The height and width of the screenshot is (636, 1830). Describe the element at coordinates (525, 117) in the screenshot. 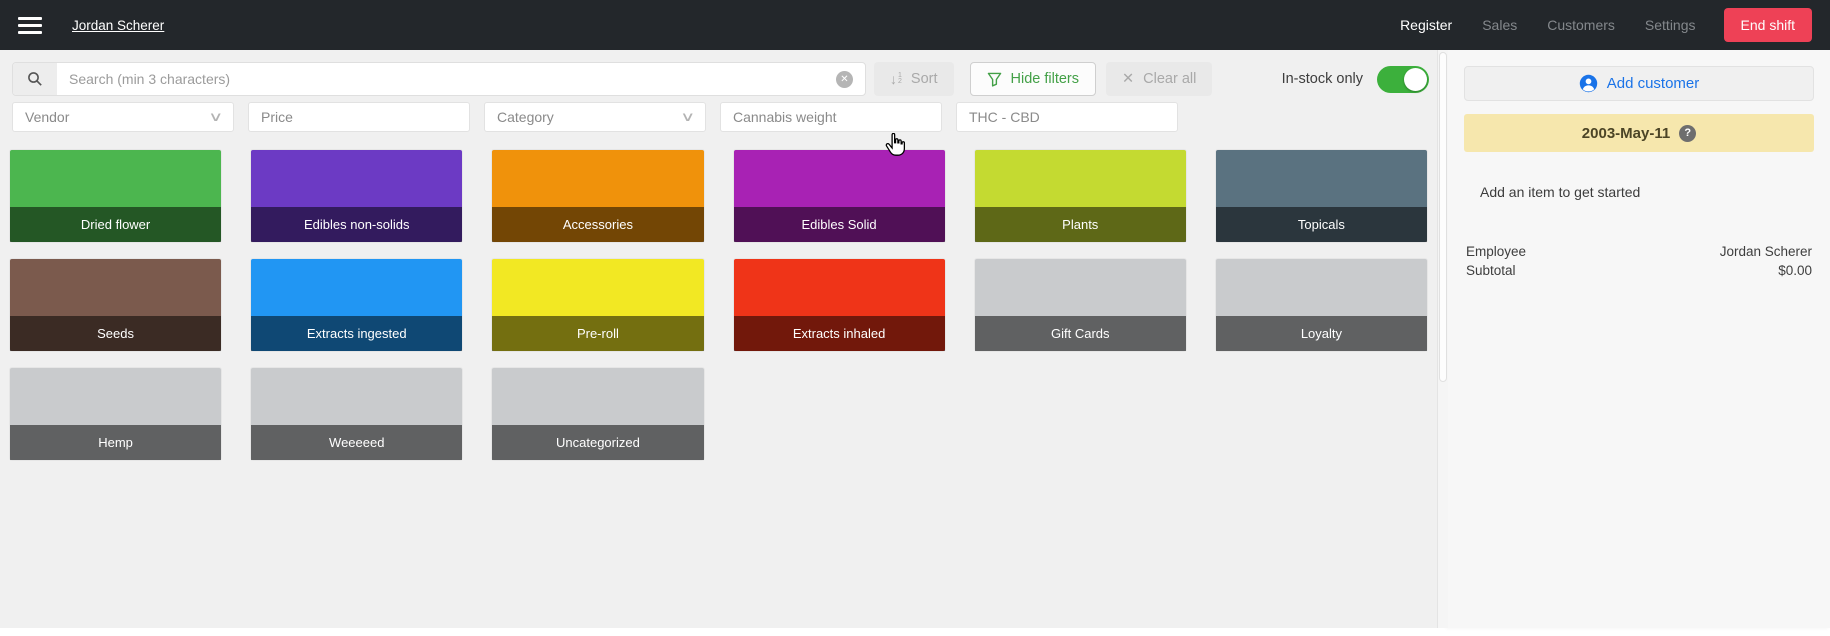

I see `filter-label: Category` at that location.